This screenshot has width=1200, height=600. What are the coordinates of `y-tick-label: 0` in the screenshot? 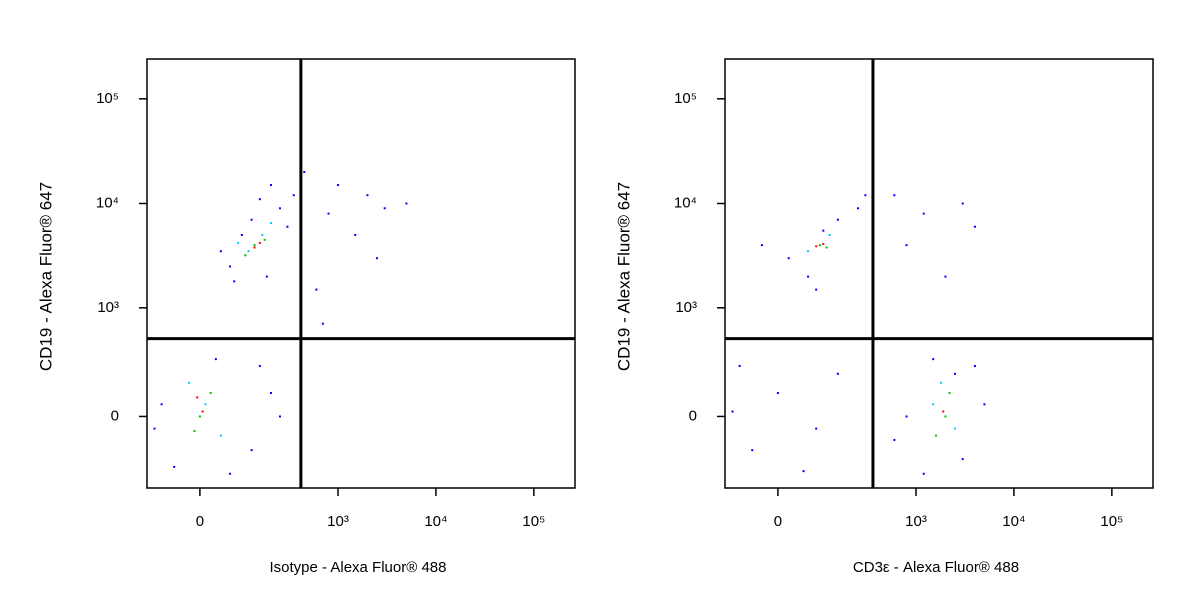 It's located at (693, 415).